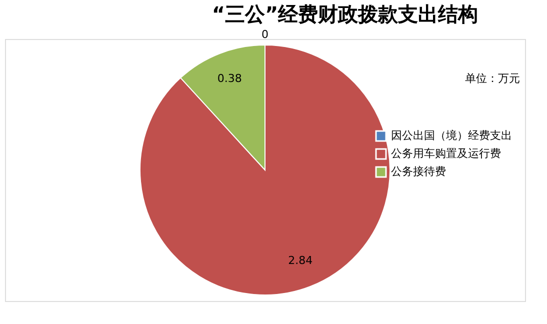  I want to click on text: 单位：万元, so click(492, 78).